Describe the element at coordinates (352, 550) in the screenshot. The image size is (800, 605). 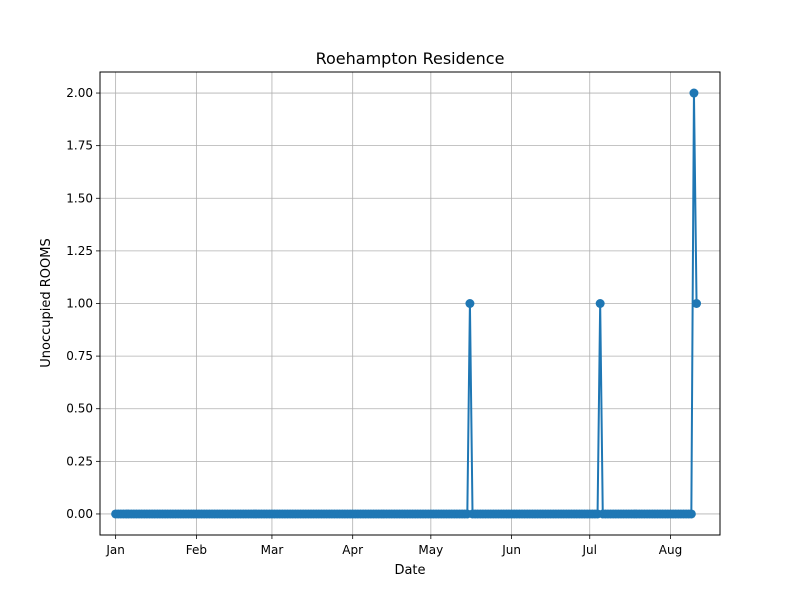
I see `x-tick-label: Apr` at that location.